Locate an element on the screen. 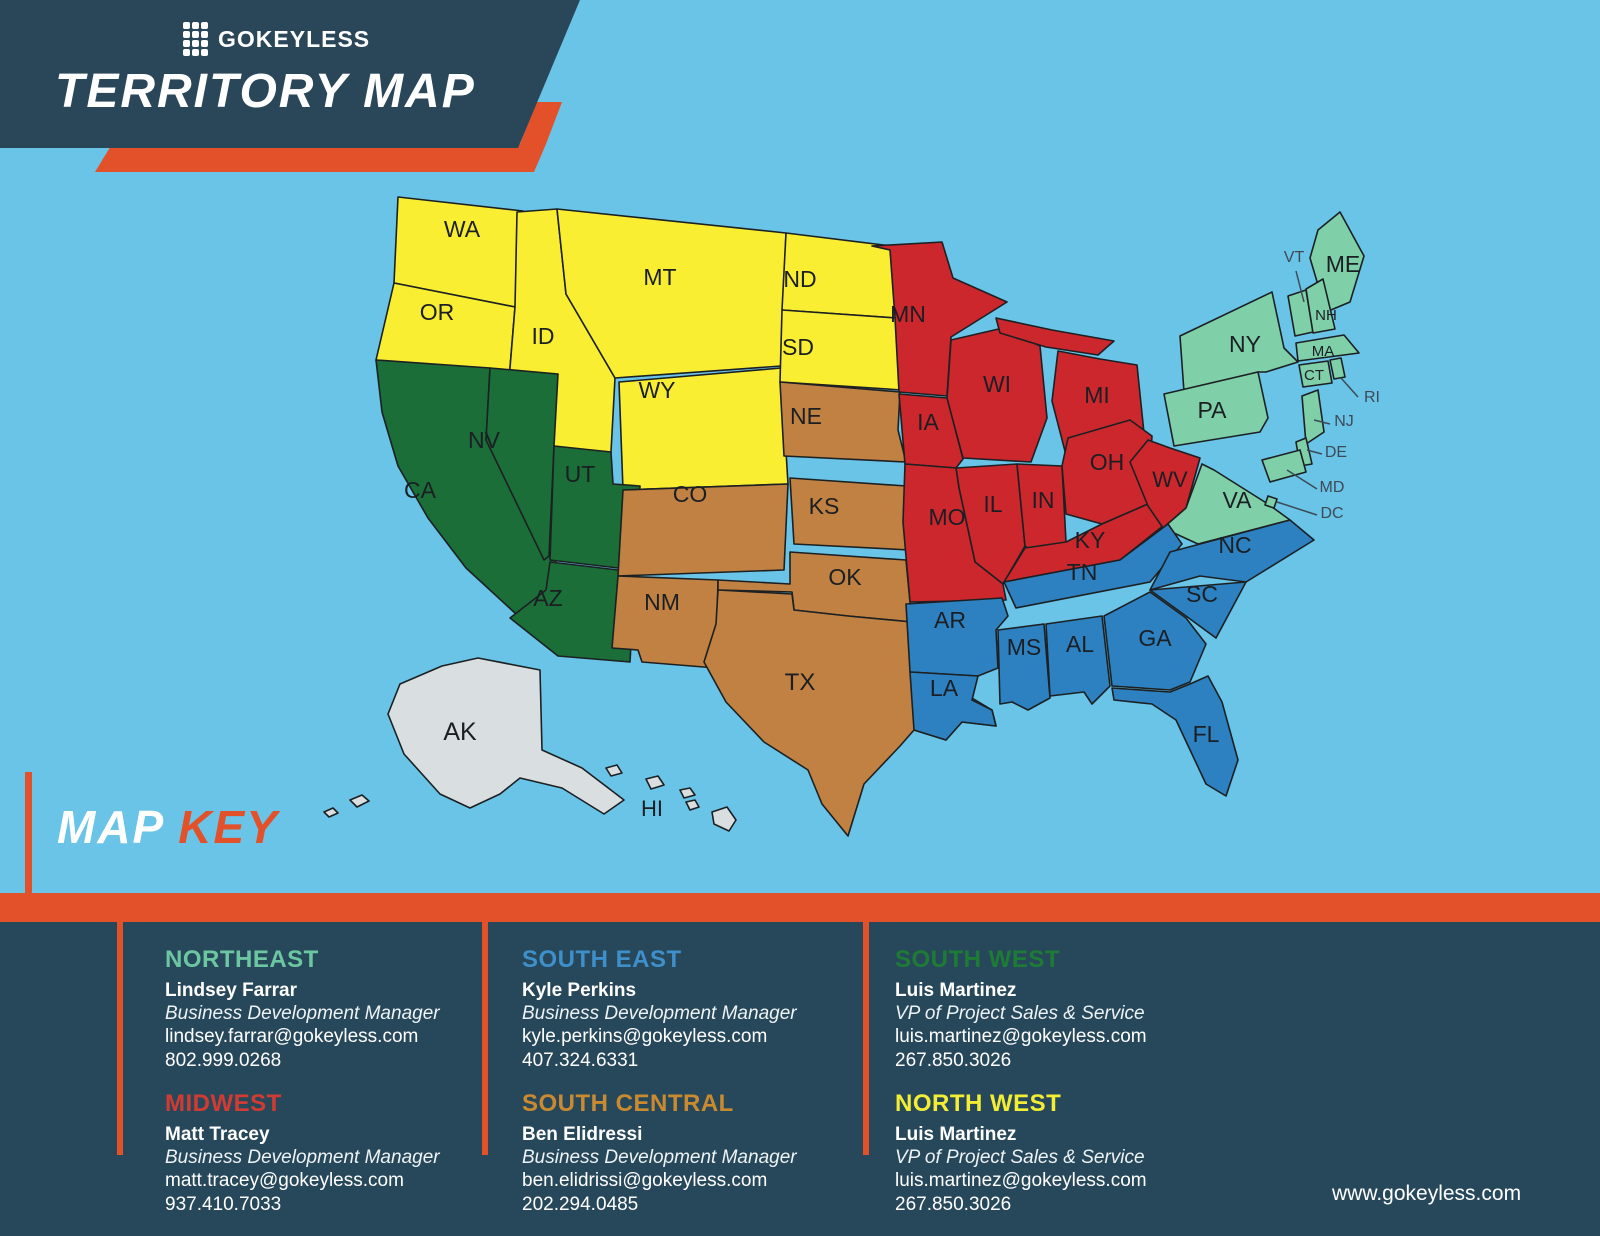  state-label-OH: OH is located at coordinates (1107, 462).